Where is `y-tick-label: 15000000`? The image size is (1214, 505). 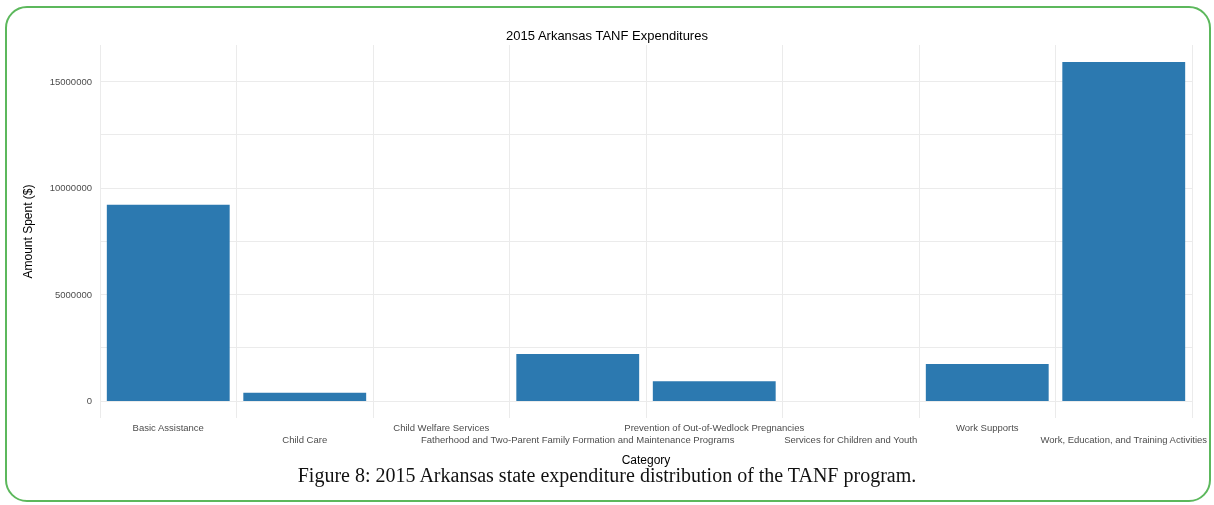 y-tick-label: 15000000 is located at coordinates (70, 81).